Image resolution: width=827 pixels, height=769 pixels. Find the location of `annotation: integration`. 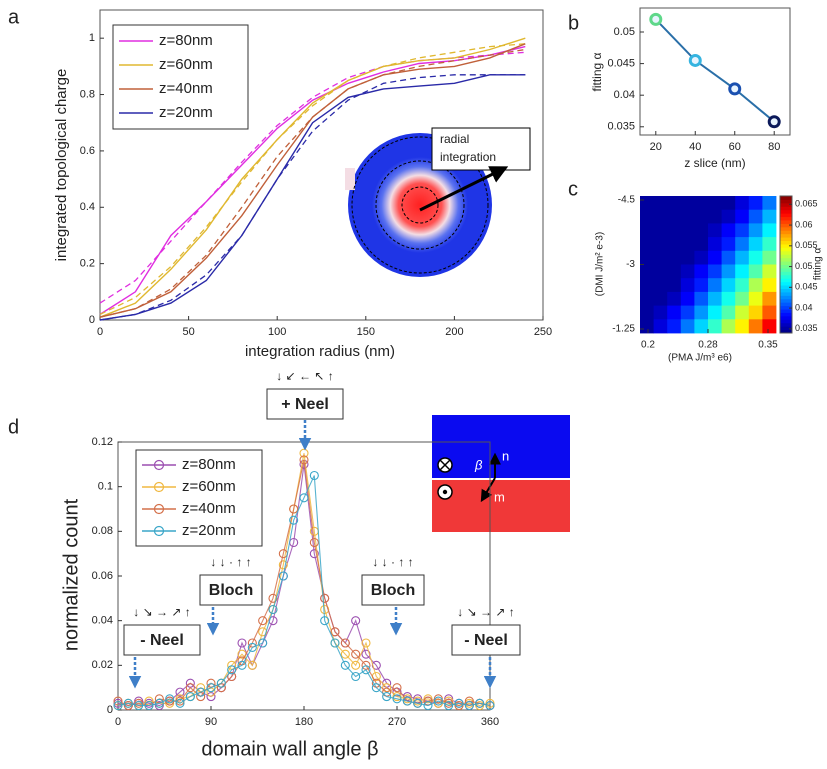

annotation: integration is located at coordinates (468, 157).